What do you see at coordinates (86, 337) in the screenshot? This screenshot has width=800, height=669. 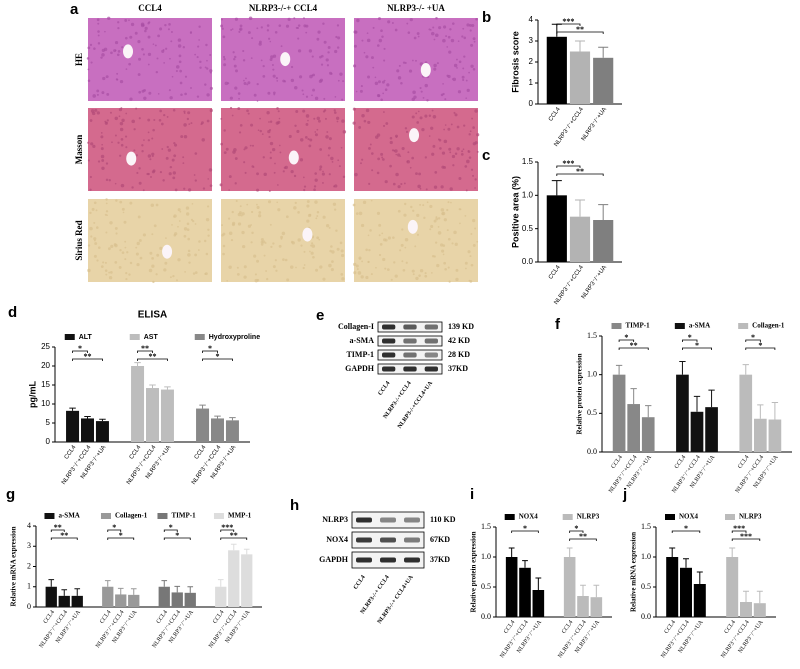 I see `legend-label: ALT` at bounding box center [86, 337].